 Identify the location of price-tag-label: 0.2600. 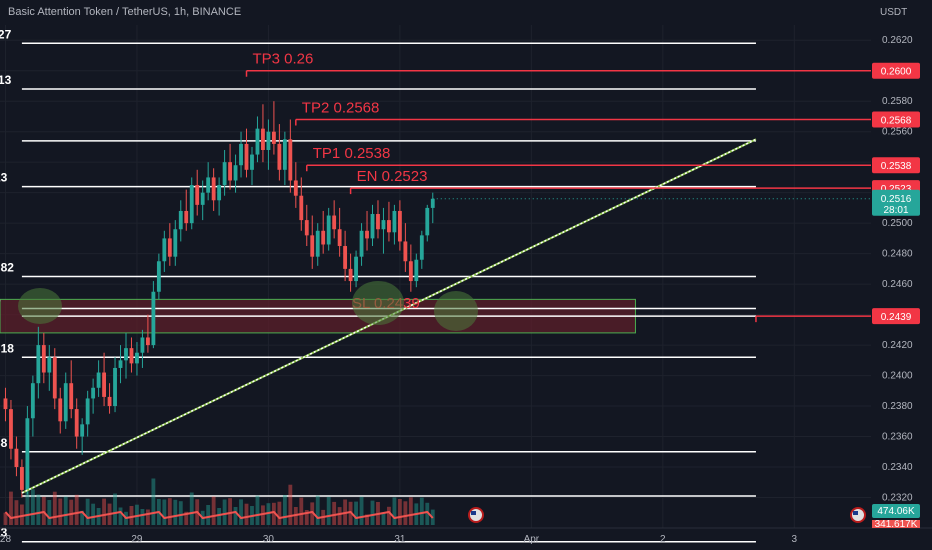
(896, 72).